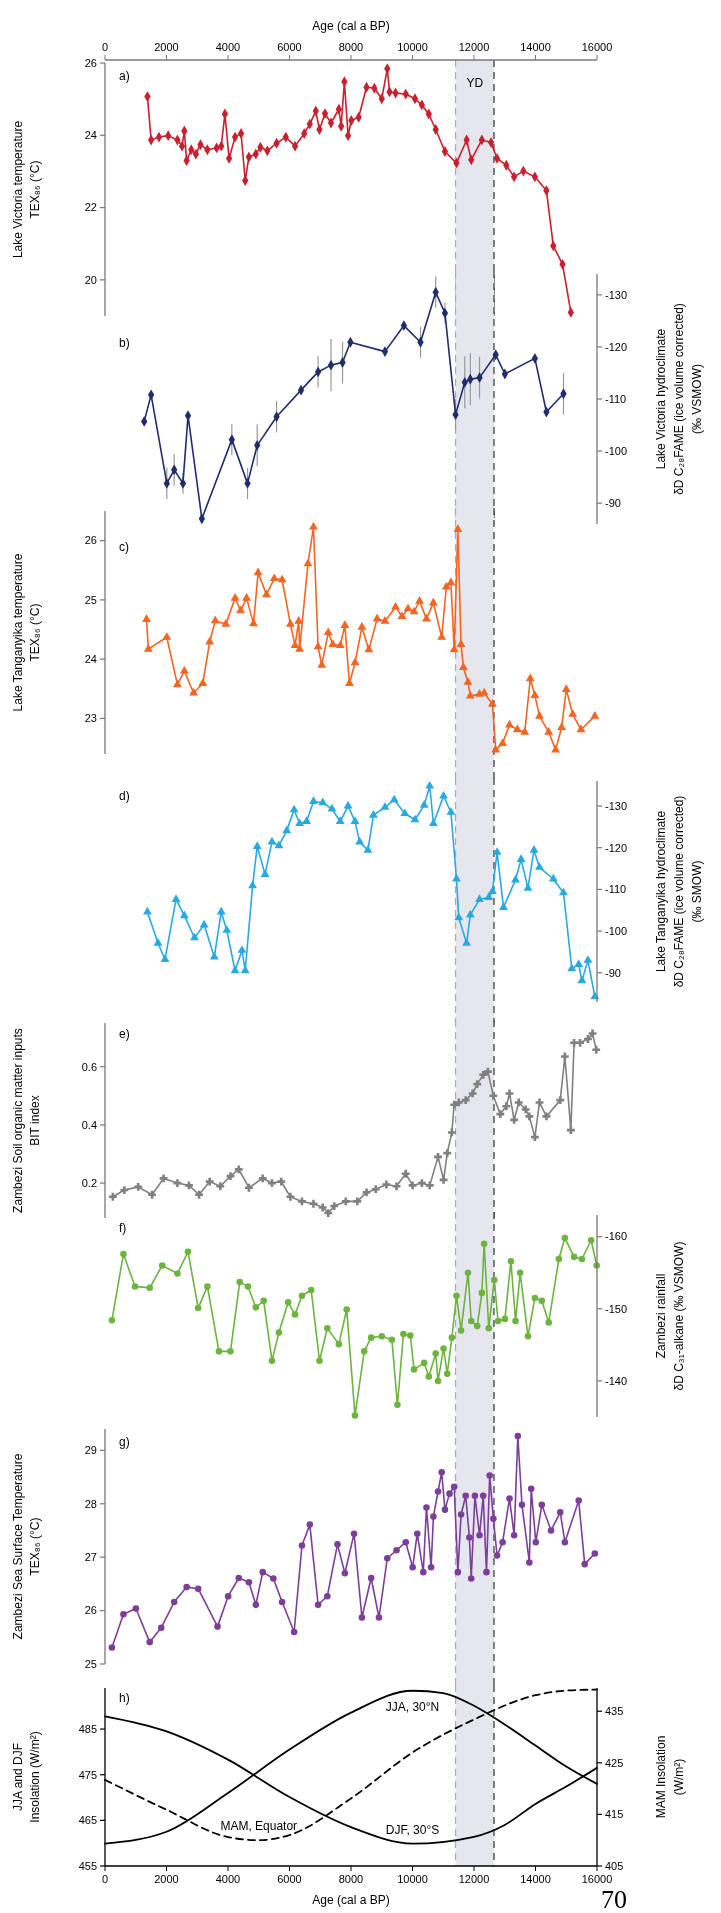  What do you see at coordinates (351, 1900) in the screenshot?
I see `x-axis-title: Age (cal a BP)` at bounding box center [351, 1900].